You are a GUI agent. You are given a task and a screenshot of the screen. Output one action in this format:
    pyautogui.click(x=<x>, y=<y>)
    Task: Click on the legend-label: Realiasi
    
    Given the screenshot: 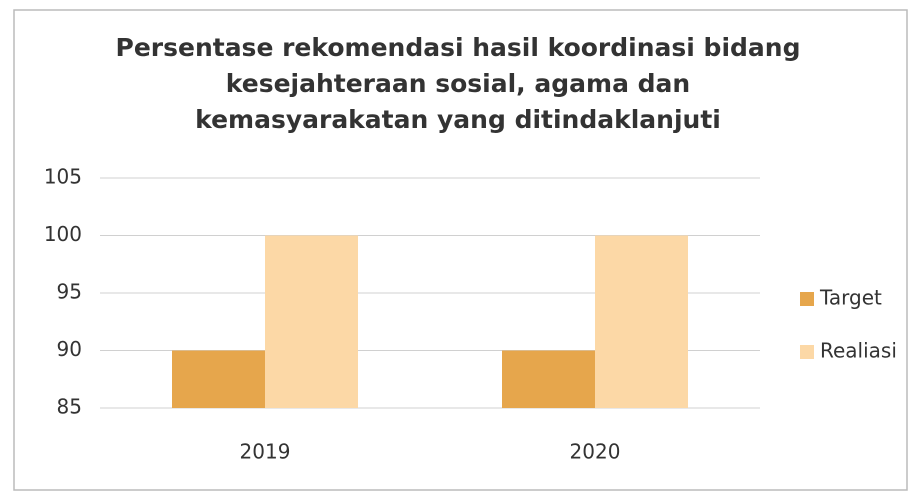 What is the action you would take?
    pyautogui.click(x=858, y=351)
    